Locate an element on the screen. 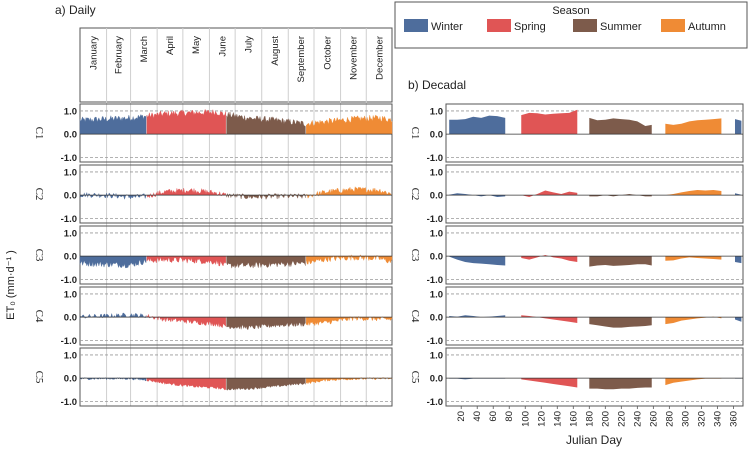 This screenshot has height=467, width=750. decadal-xtick-label: 300 is located at coordinates (685, 419).